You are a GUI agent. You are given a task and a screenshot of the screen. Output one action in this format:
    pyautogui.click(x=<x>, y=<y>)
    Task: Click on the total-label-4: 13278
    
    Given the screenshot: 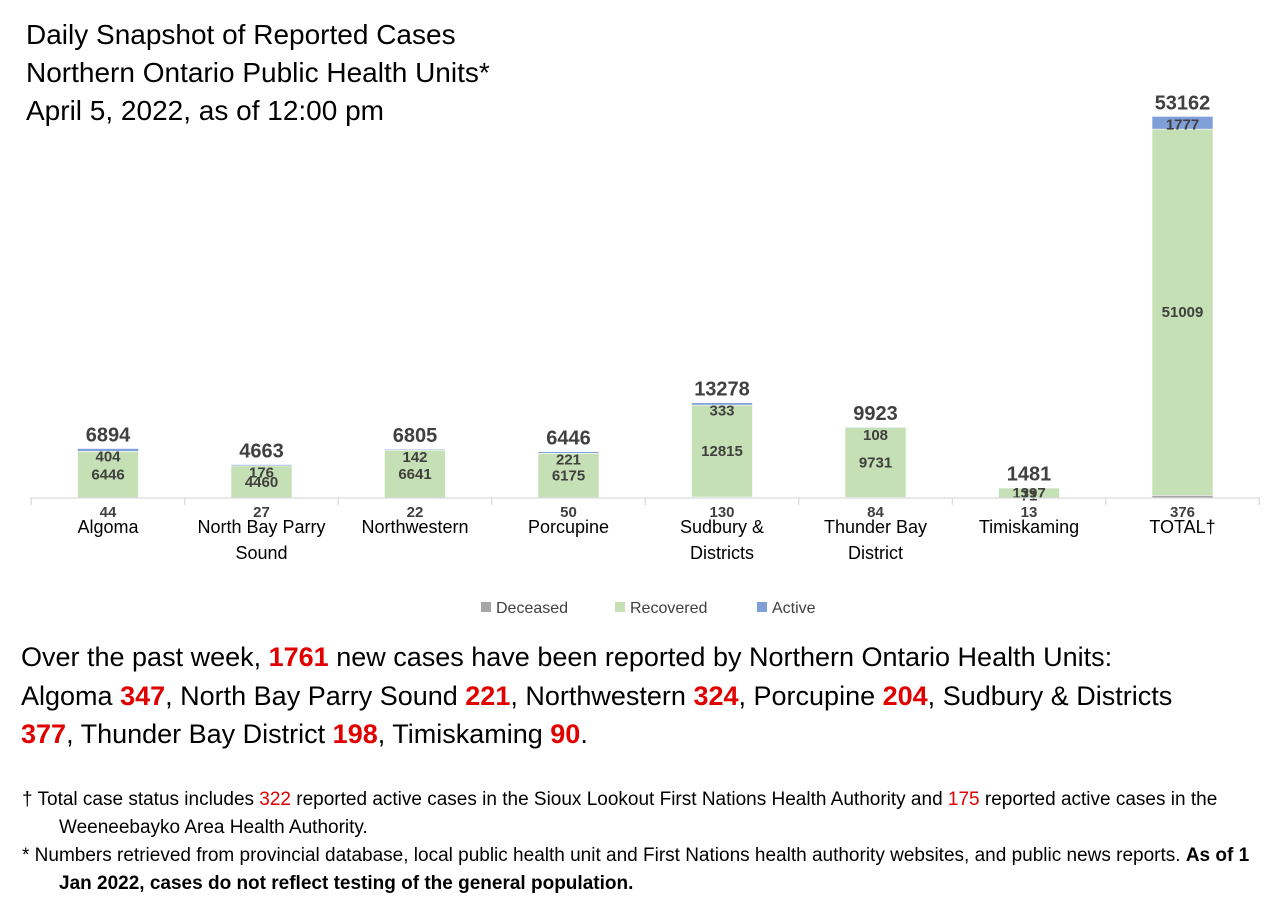 What is the action you would take?
    pyautogui.click(x=722, y=390)
    